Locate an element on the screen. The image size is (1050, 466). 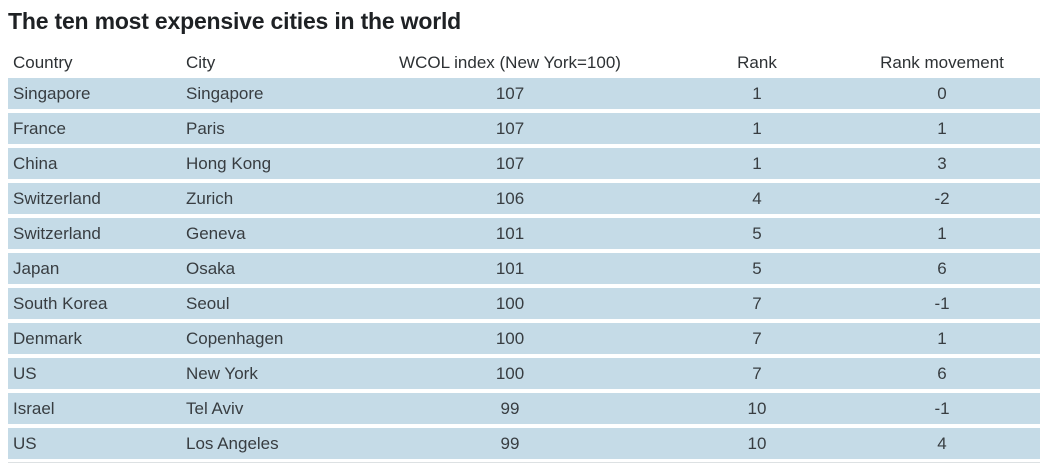
table-cell: South Korea is located at coordinates (60, 303).